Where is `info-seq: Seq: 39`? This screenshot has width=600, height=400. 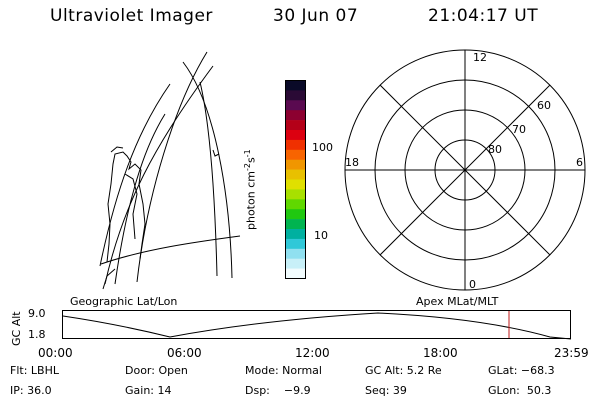 info-seq: Seq: 39 is located at coordinates (386, 390).